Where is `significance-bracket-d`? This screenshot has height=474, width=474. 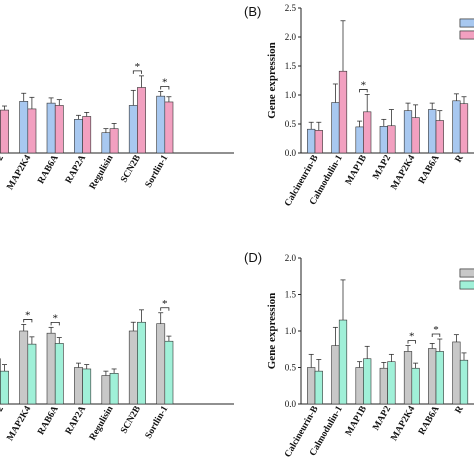 significance-bracket-d is located at coordinates (436, 335).